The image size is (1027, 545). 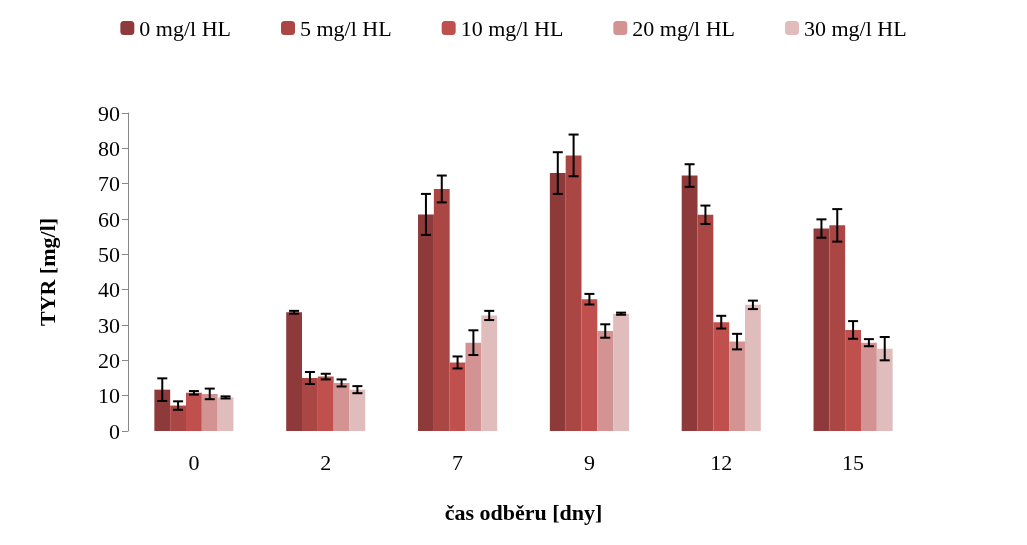 What do you see at coordinates (109, 219) in the screenshot?
I see `y-tick-label: 60` at bounding box center [109, 219].